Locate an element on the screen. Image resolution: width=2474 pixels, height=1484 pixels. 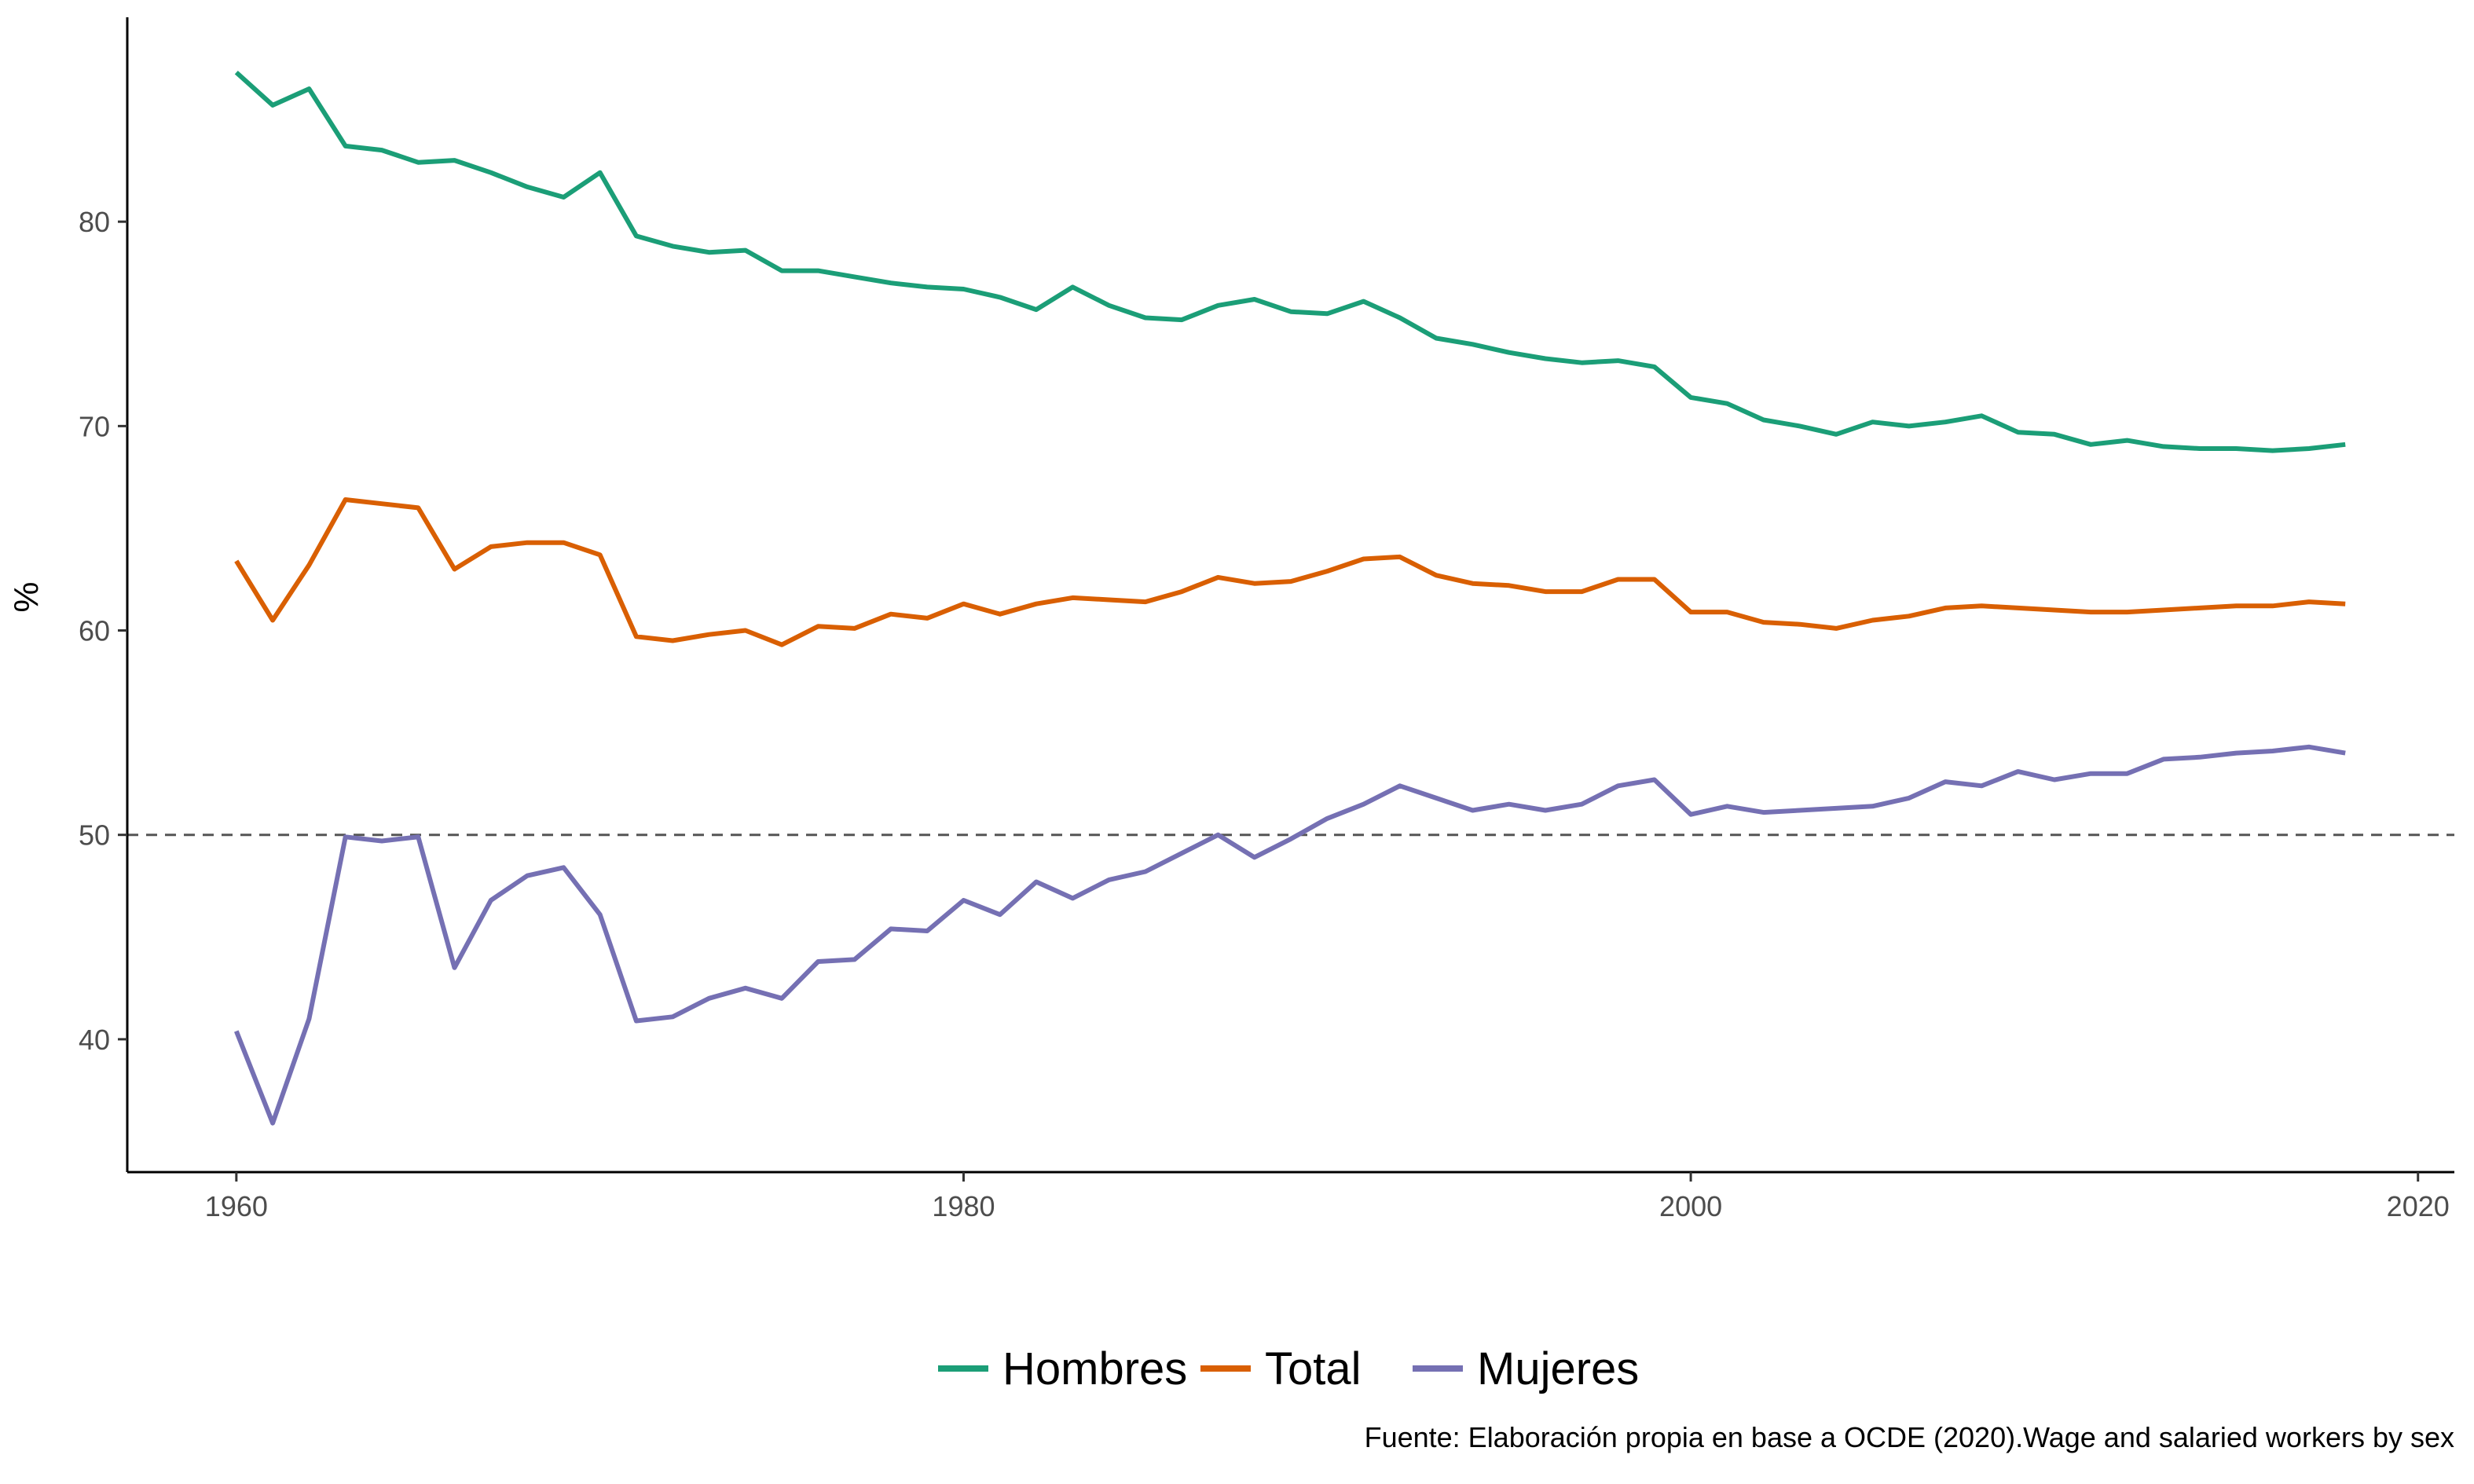
x-tick-label: 1980 is located at coordinates (964, 1206).